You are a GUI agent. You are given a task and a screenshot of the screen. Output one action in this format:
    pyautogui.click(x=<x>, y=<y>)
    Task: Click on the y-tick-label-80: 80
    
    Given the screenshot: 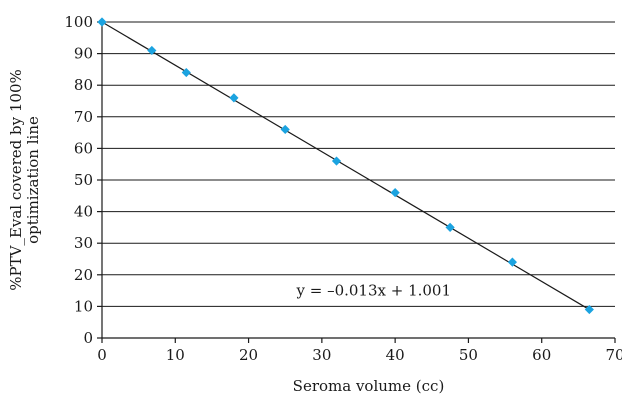 What is the action you would take?
    pyautogui.click(x=83, y=85)
    